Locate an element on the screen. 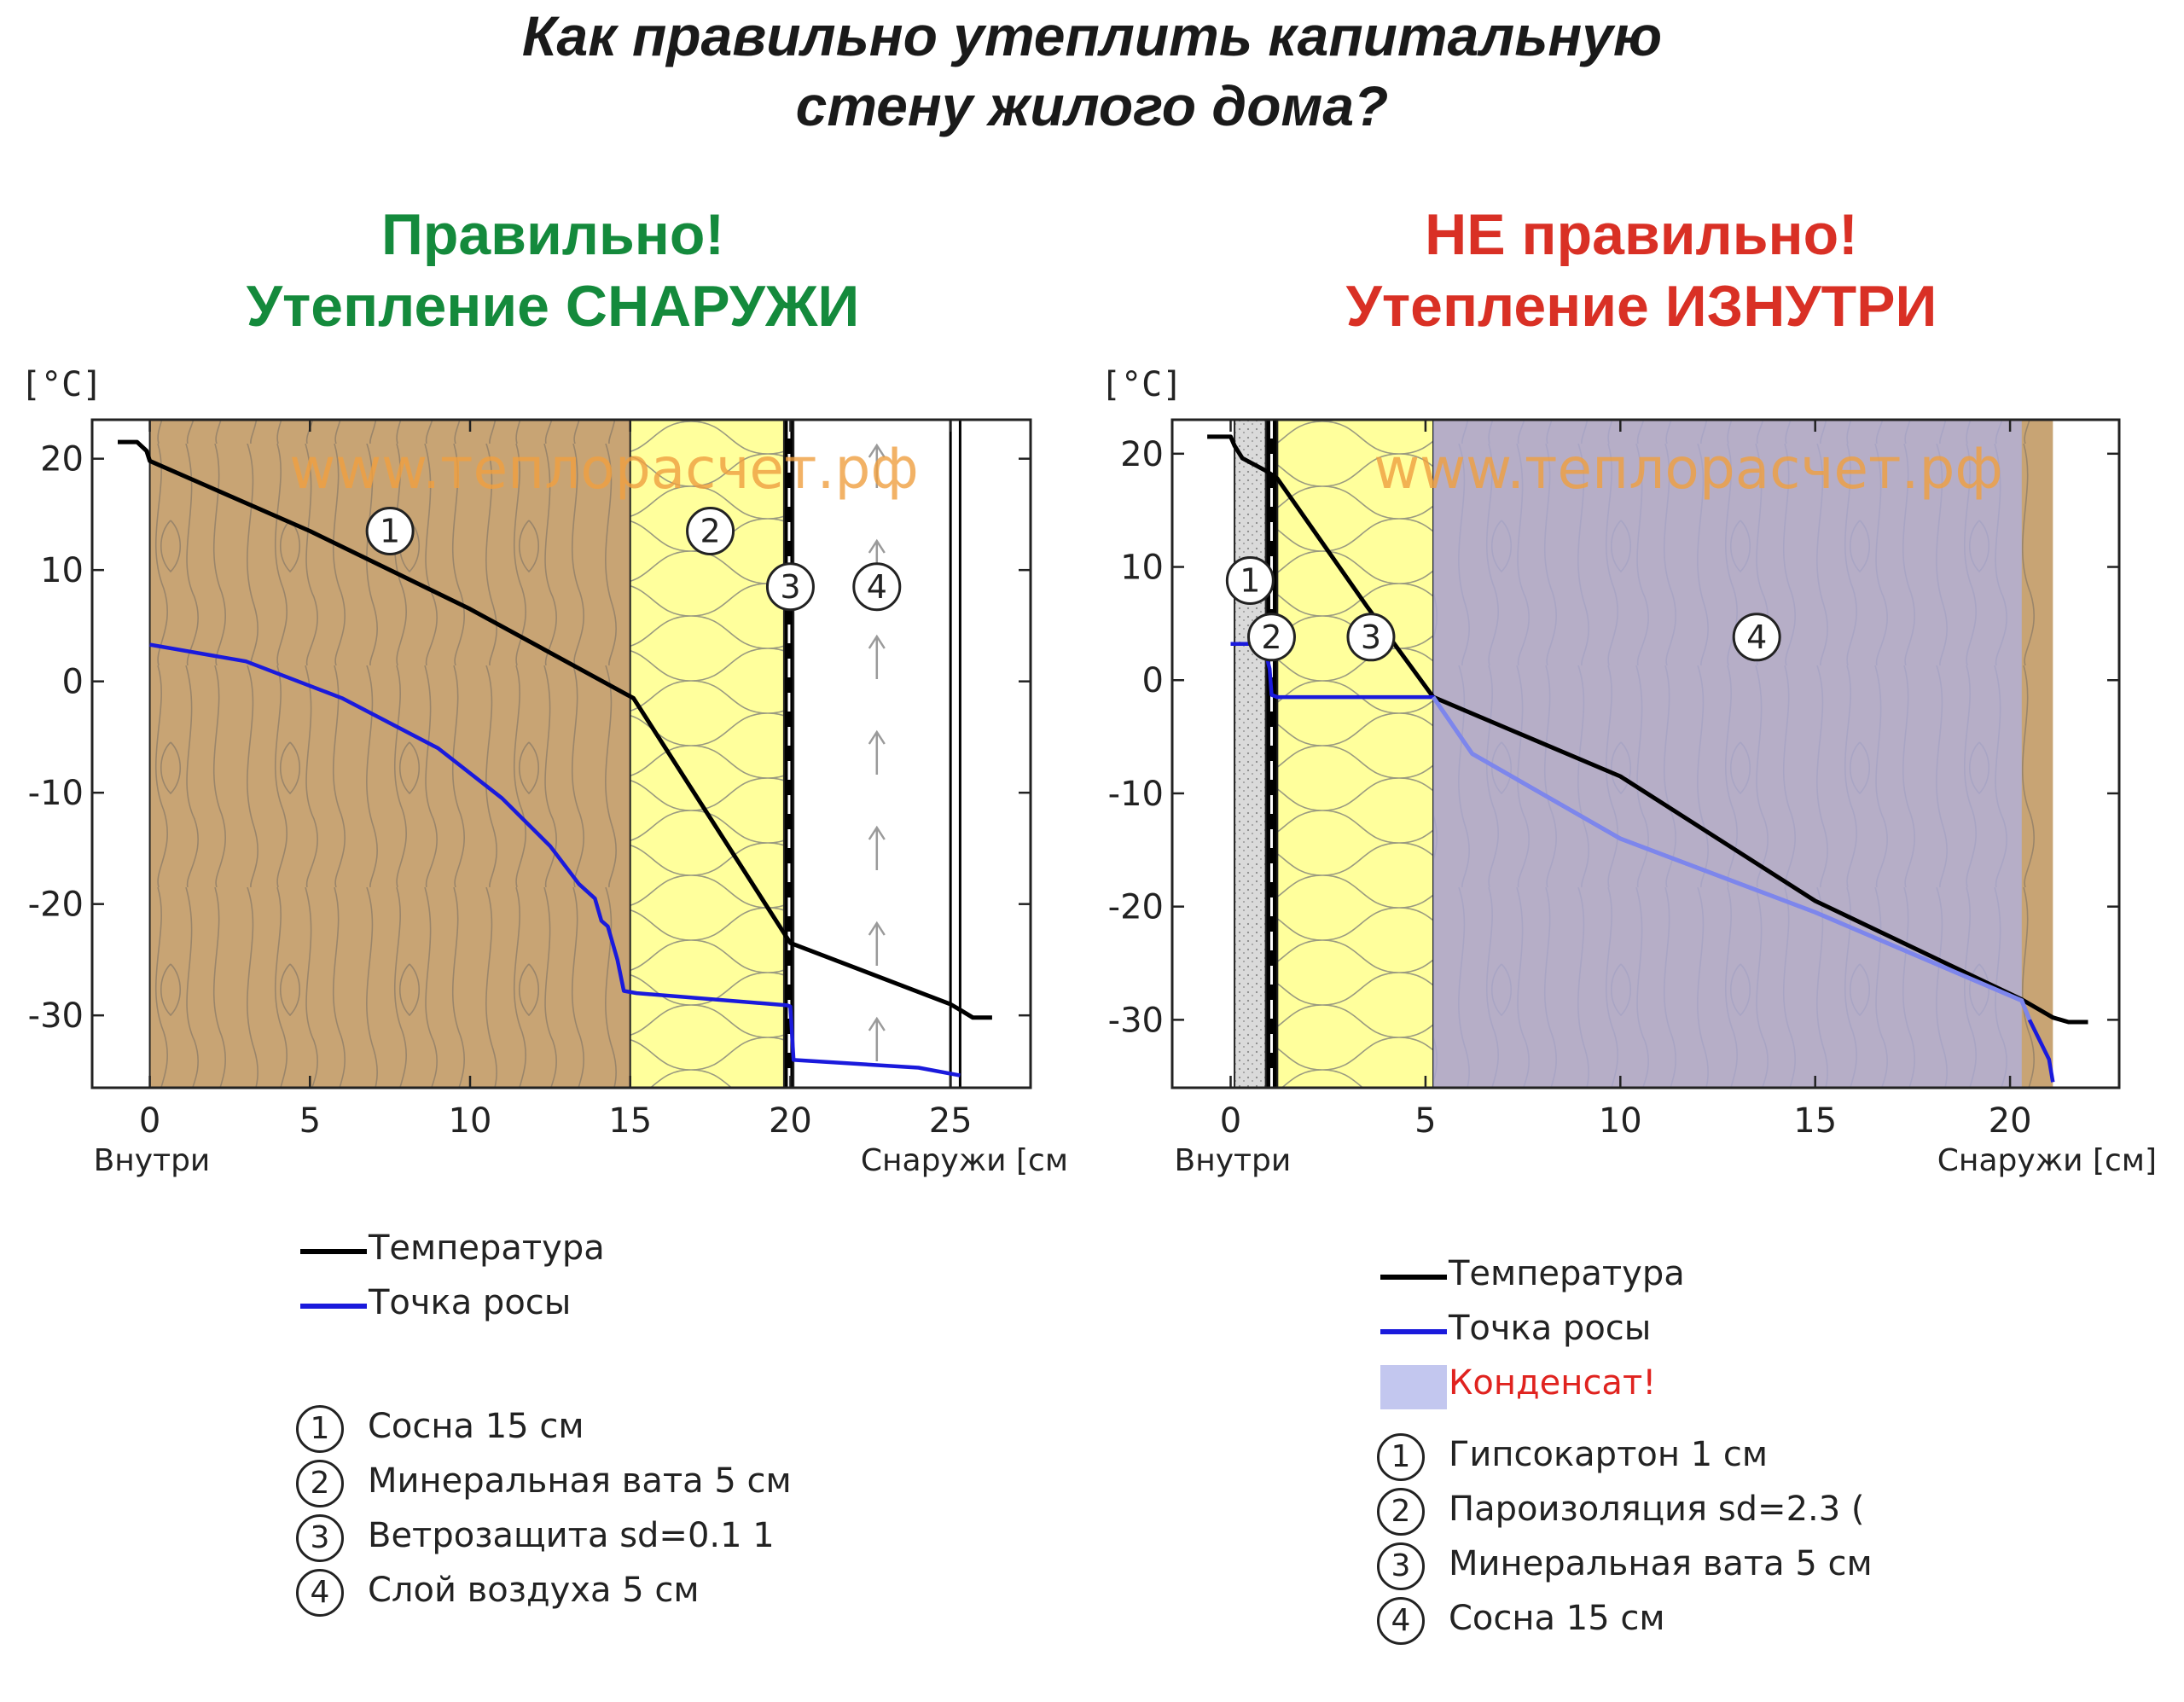 The image size is (2184, 1702). layer-number: 2 is located at coordinates (320, 1483).